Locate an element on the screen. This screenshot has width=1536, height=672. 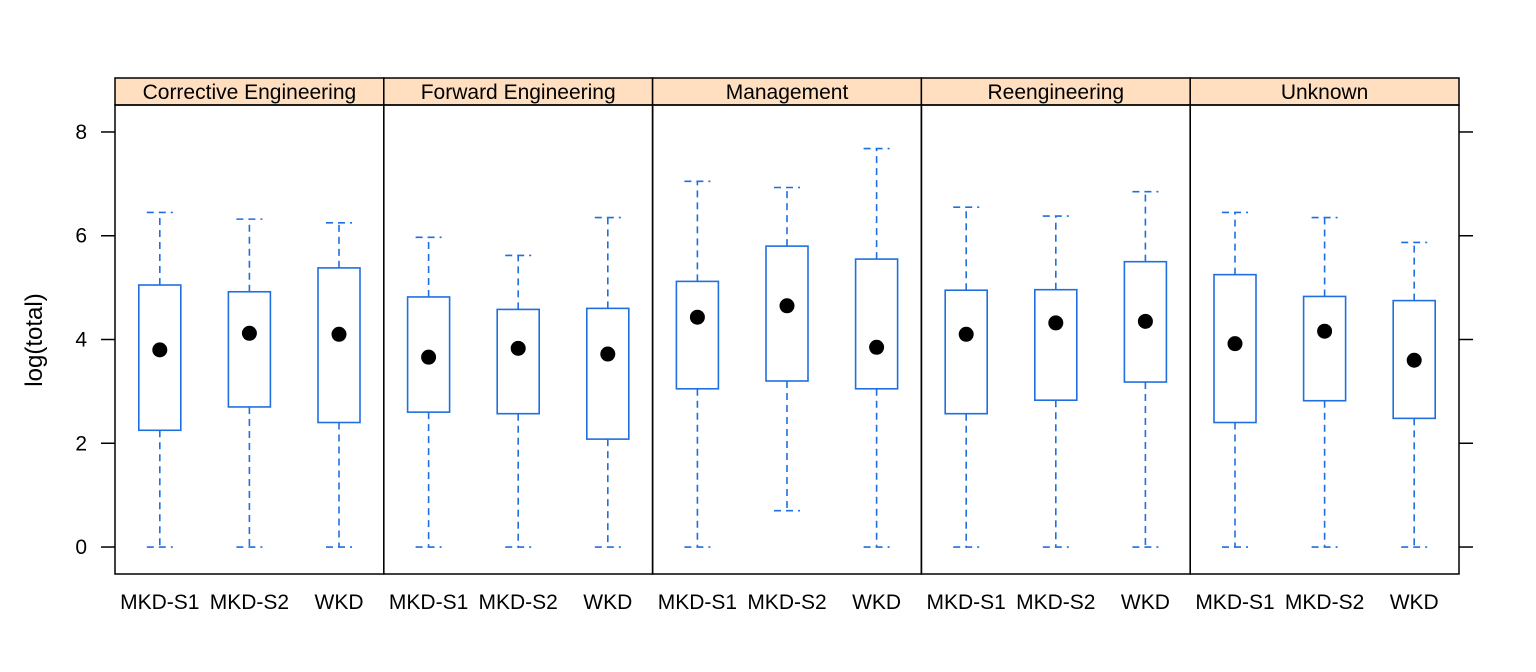
y-tick-label: 6 is located at coordinates (81, 236).